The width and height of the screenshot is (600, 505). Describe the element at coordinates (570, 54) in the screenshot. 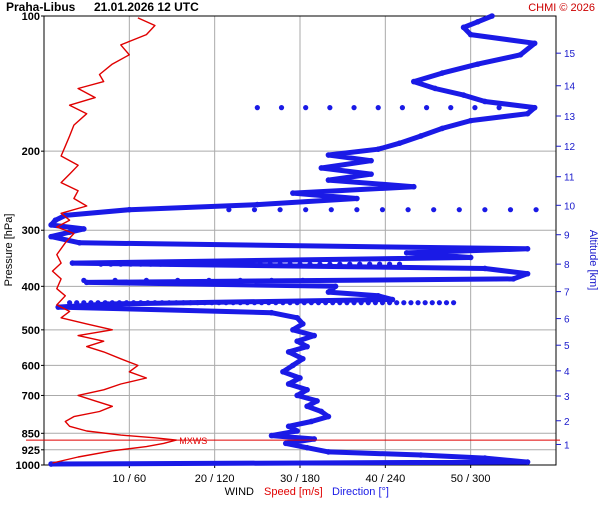

I see `y2-tick-label: 15` at that location.